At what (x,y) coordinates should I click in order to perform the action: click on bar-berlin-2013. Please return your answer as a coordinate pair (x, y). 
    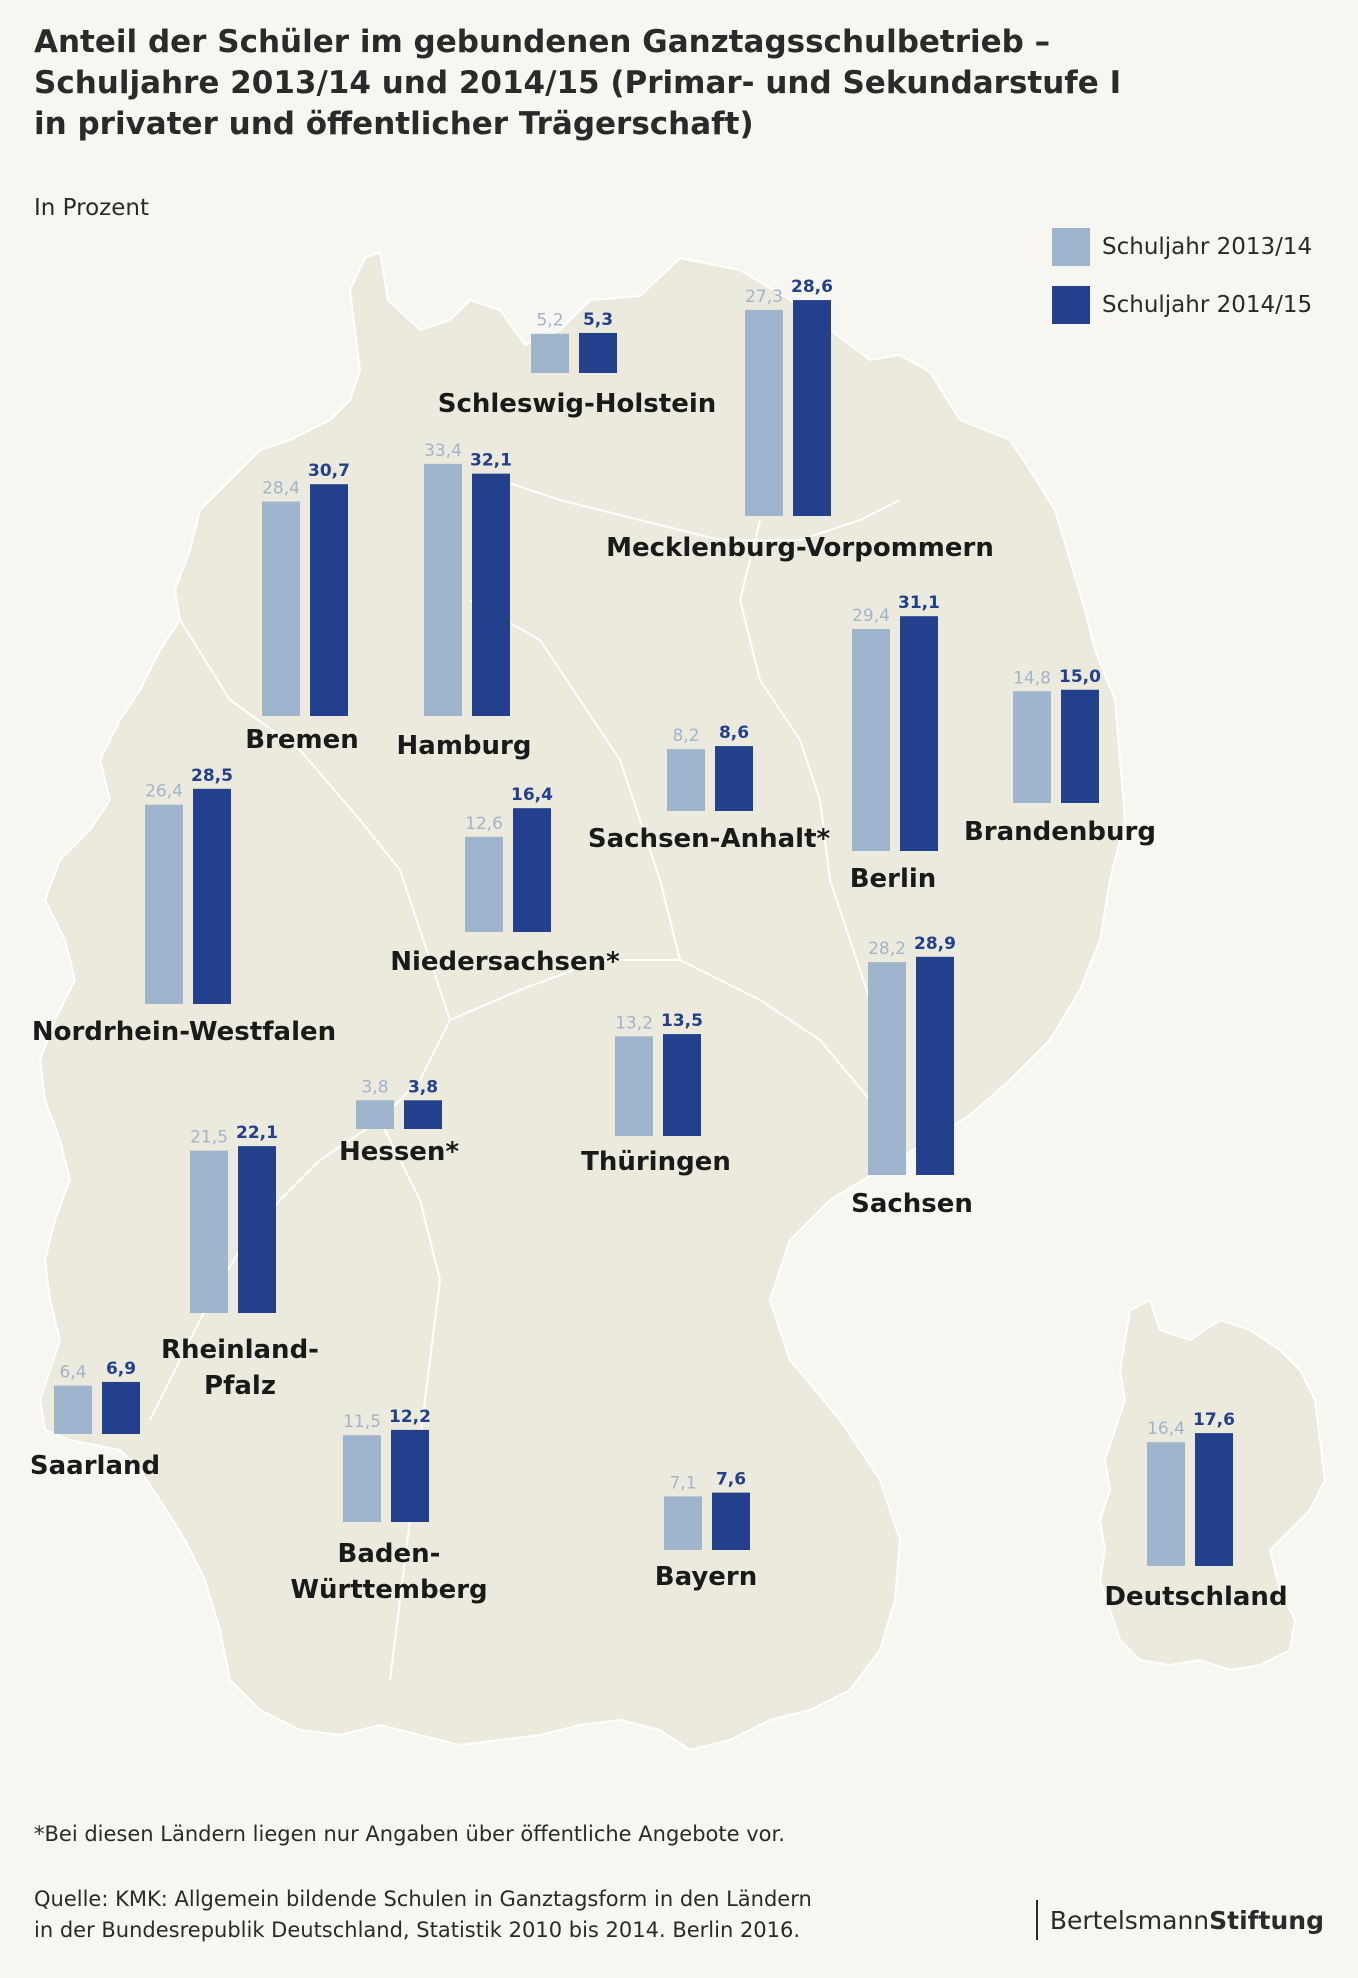
    Looking at the image, I should click on (871, 740).